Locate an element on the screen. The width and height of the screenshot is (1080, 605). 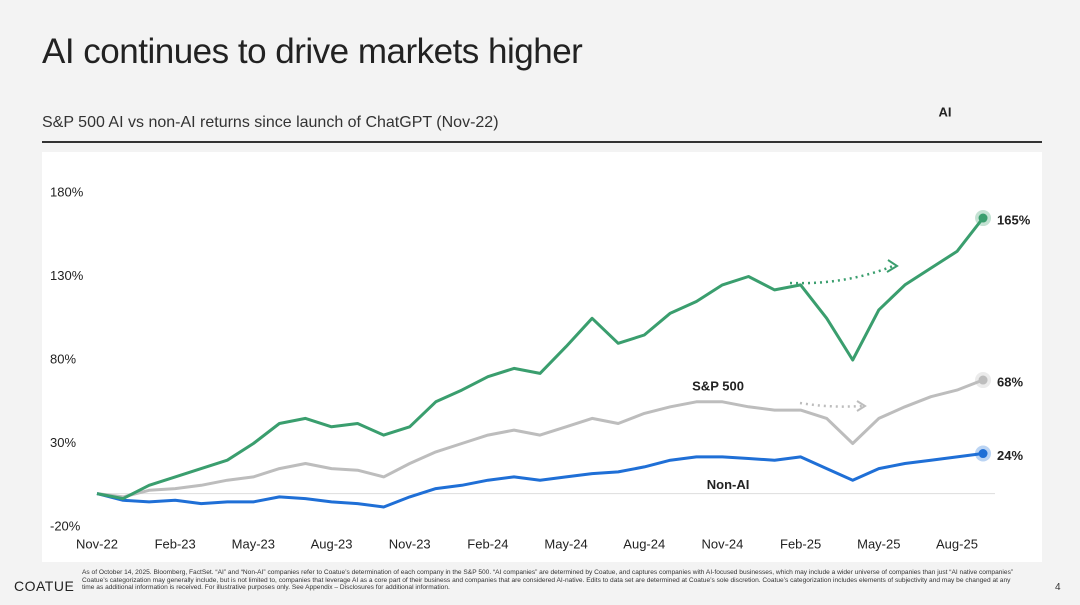
series-line is located at coordinates (540, 480).